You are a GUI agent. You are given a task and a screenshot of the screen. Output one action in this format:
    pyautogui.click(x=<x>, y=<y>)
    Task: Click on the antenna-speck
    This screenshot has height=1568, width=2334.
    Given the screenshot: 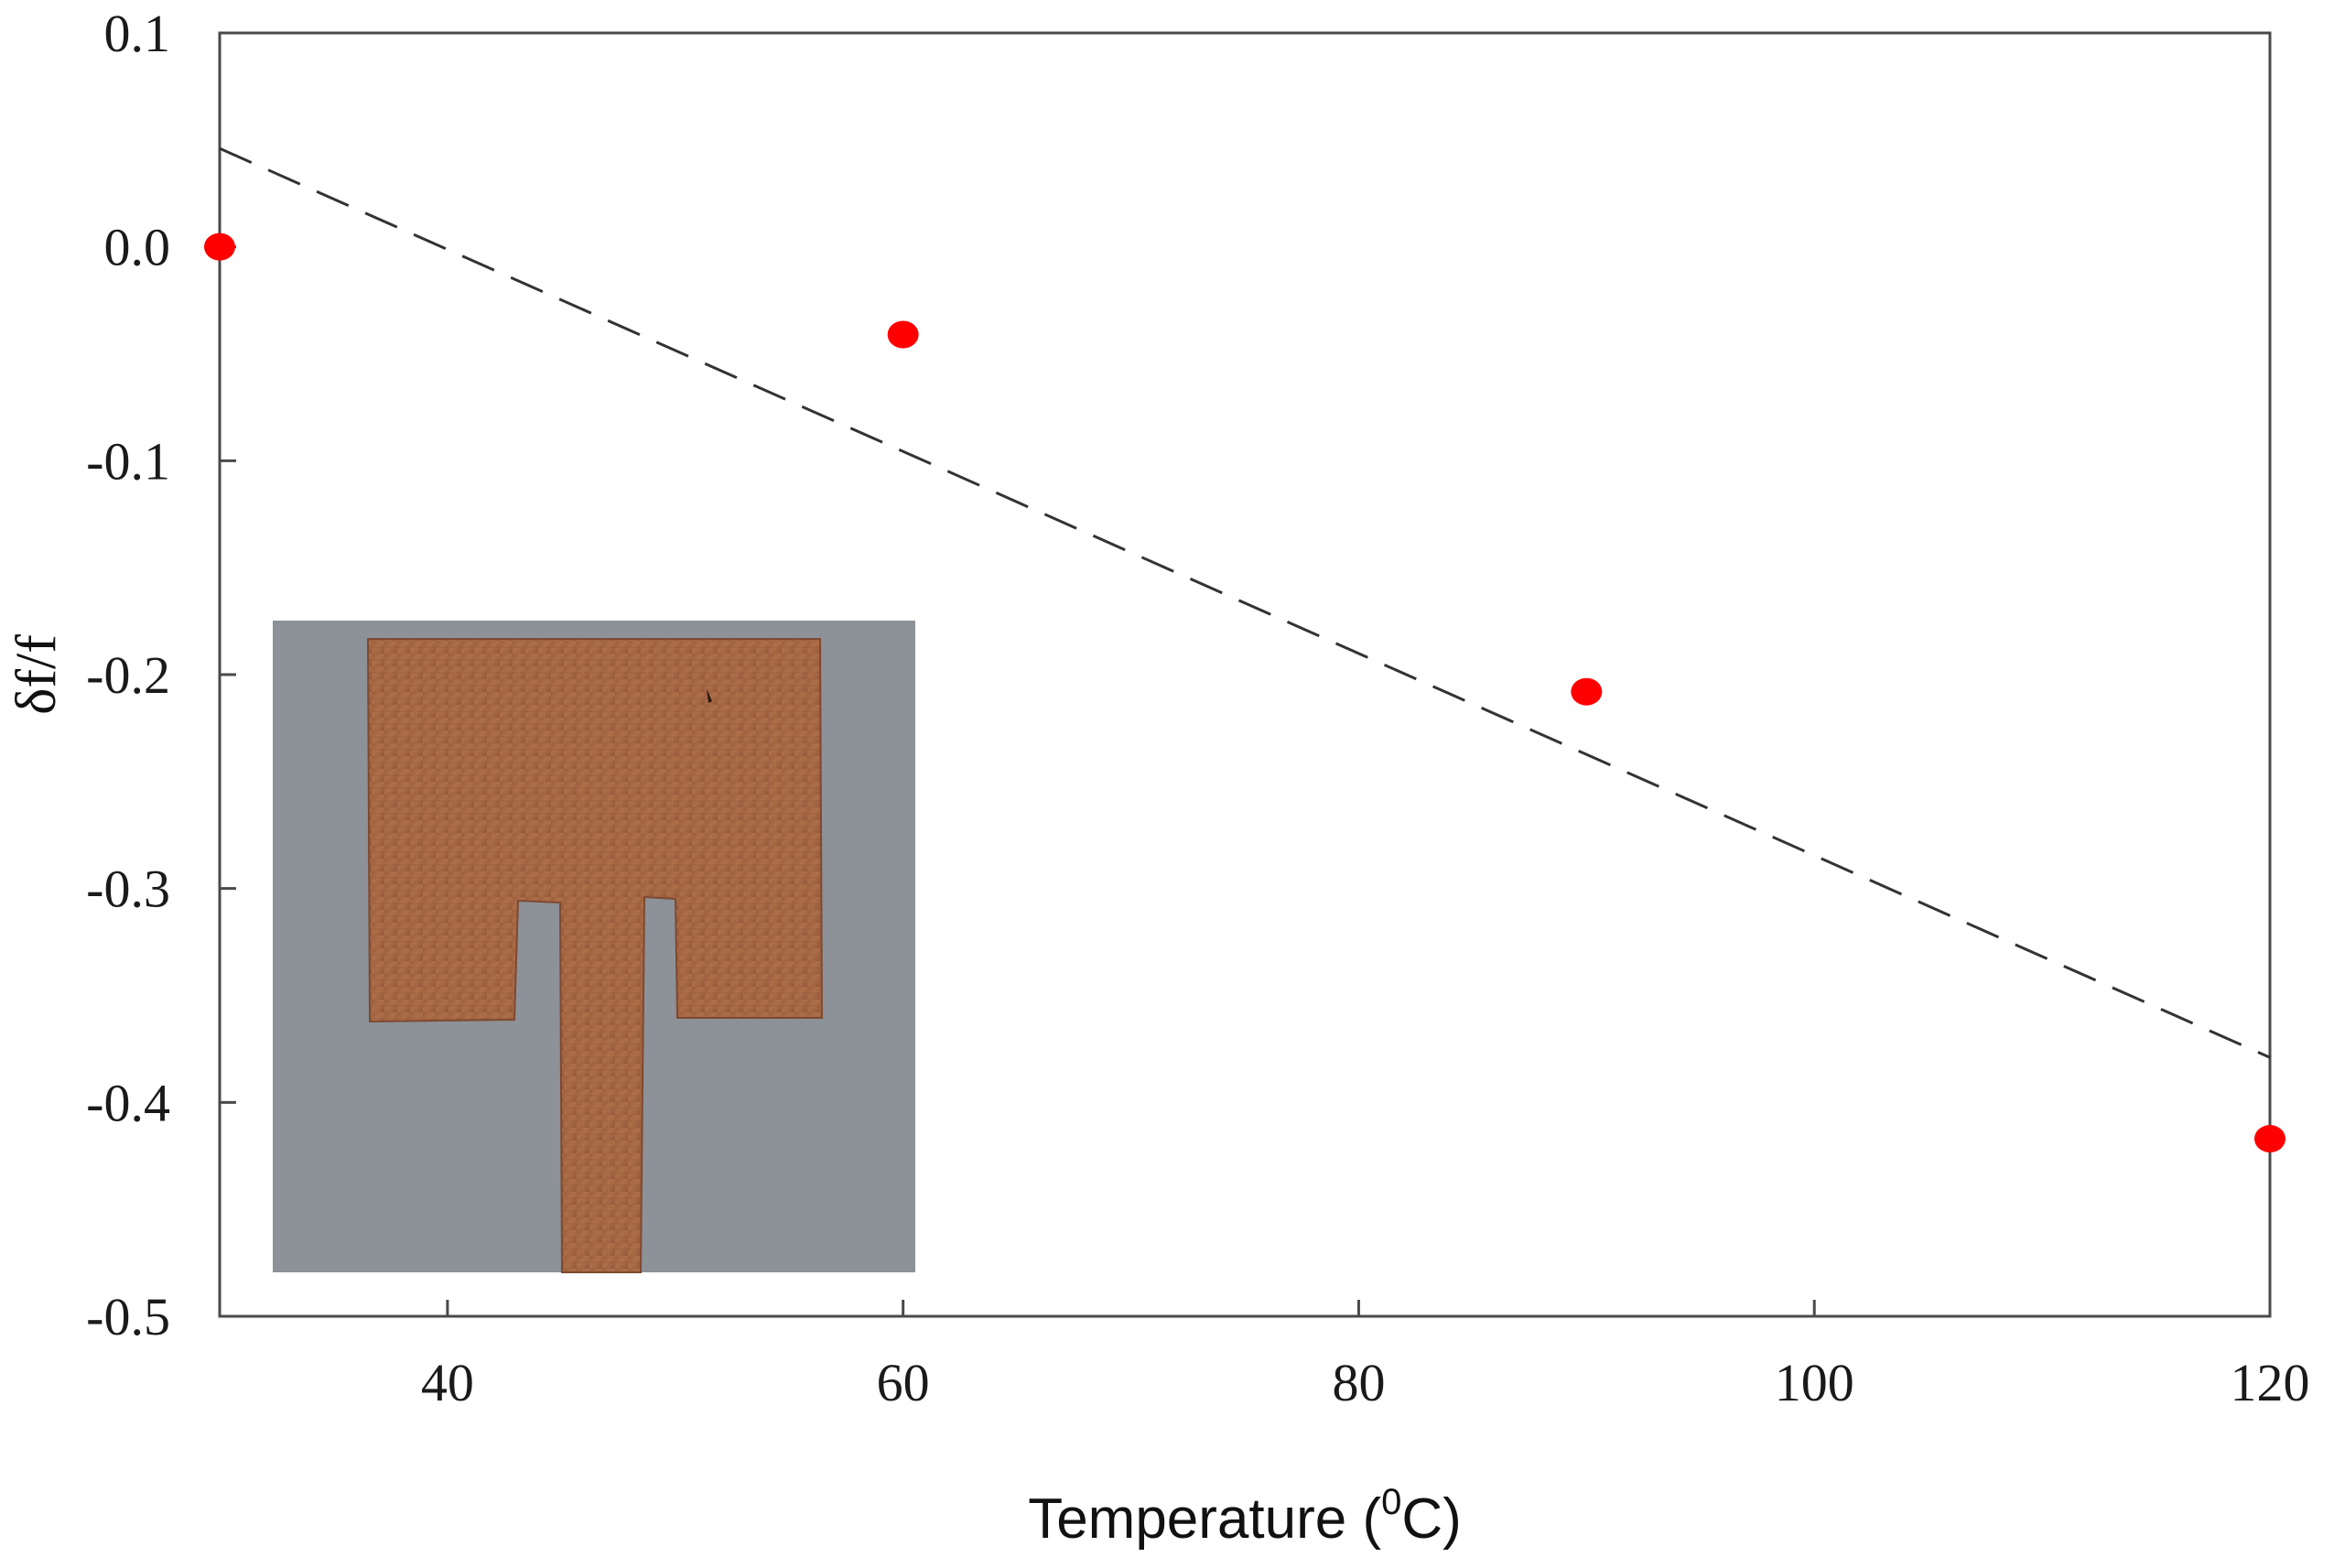 What is the action you would take?
    pyautogui.click(x=709, y=696)
    